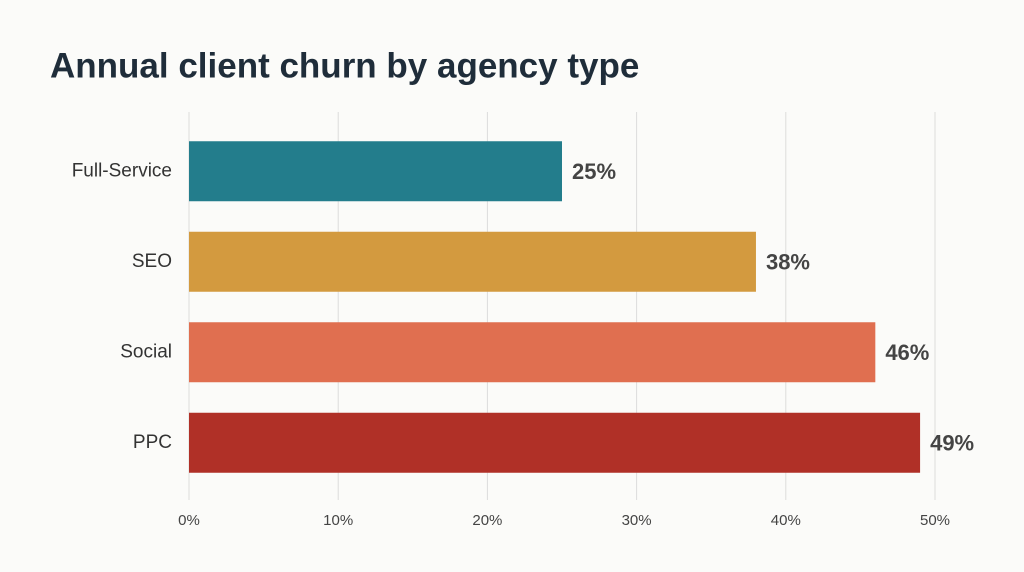 Image resolution: width=1024 pixels, height=572 pixels. Describe the element at coordinates (487, 520) in the screenshot. I see `x-tick-label: 20%` at that location.